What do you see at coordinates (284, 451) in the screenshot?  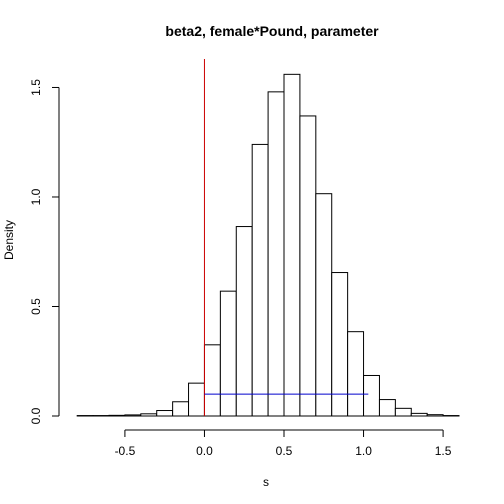 I see `x-tick-label-2: 0.5` at bounding box center [284, 451].